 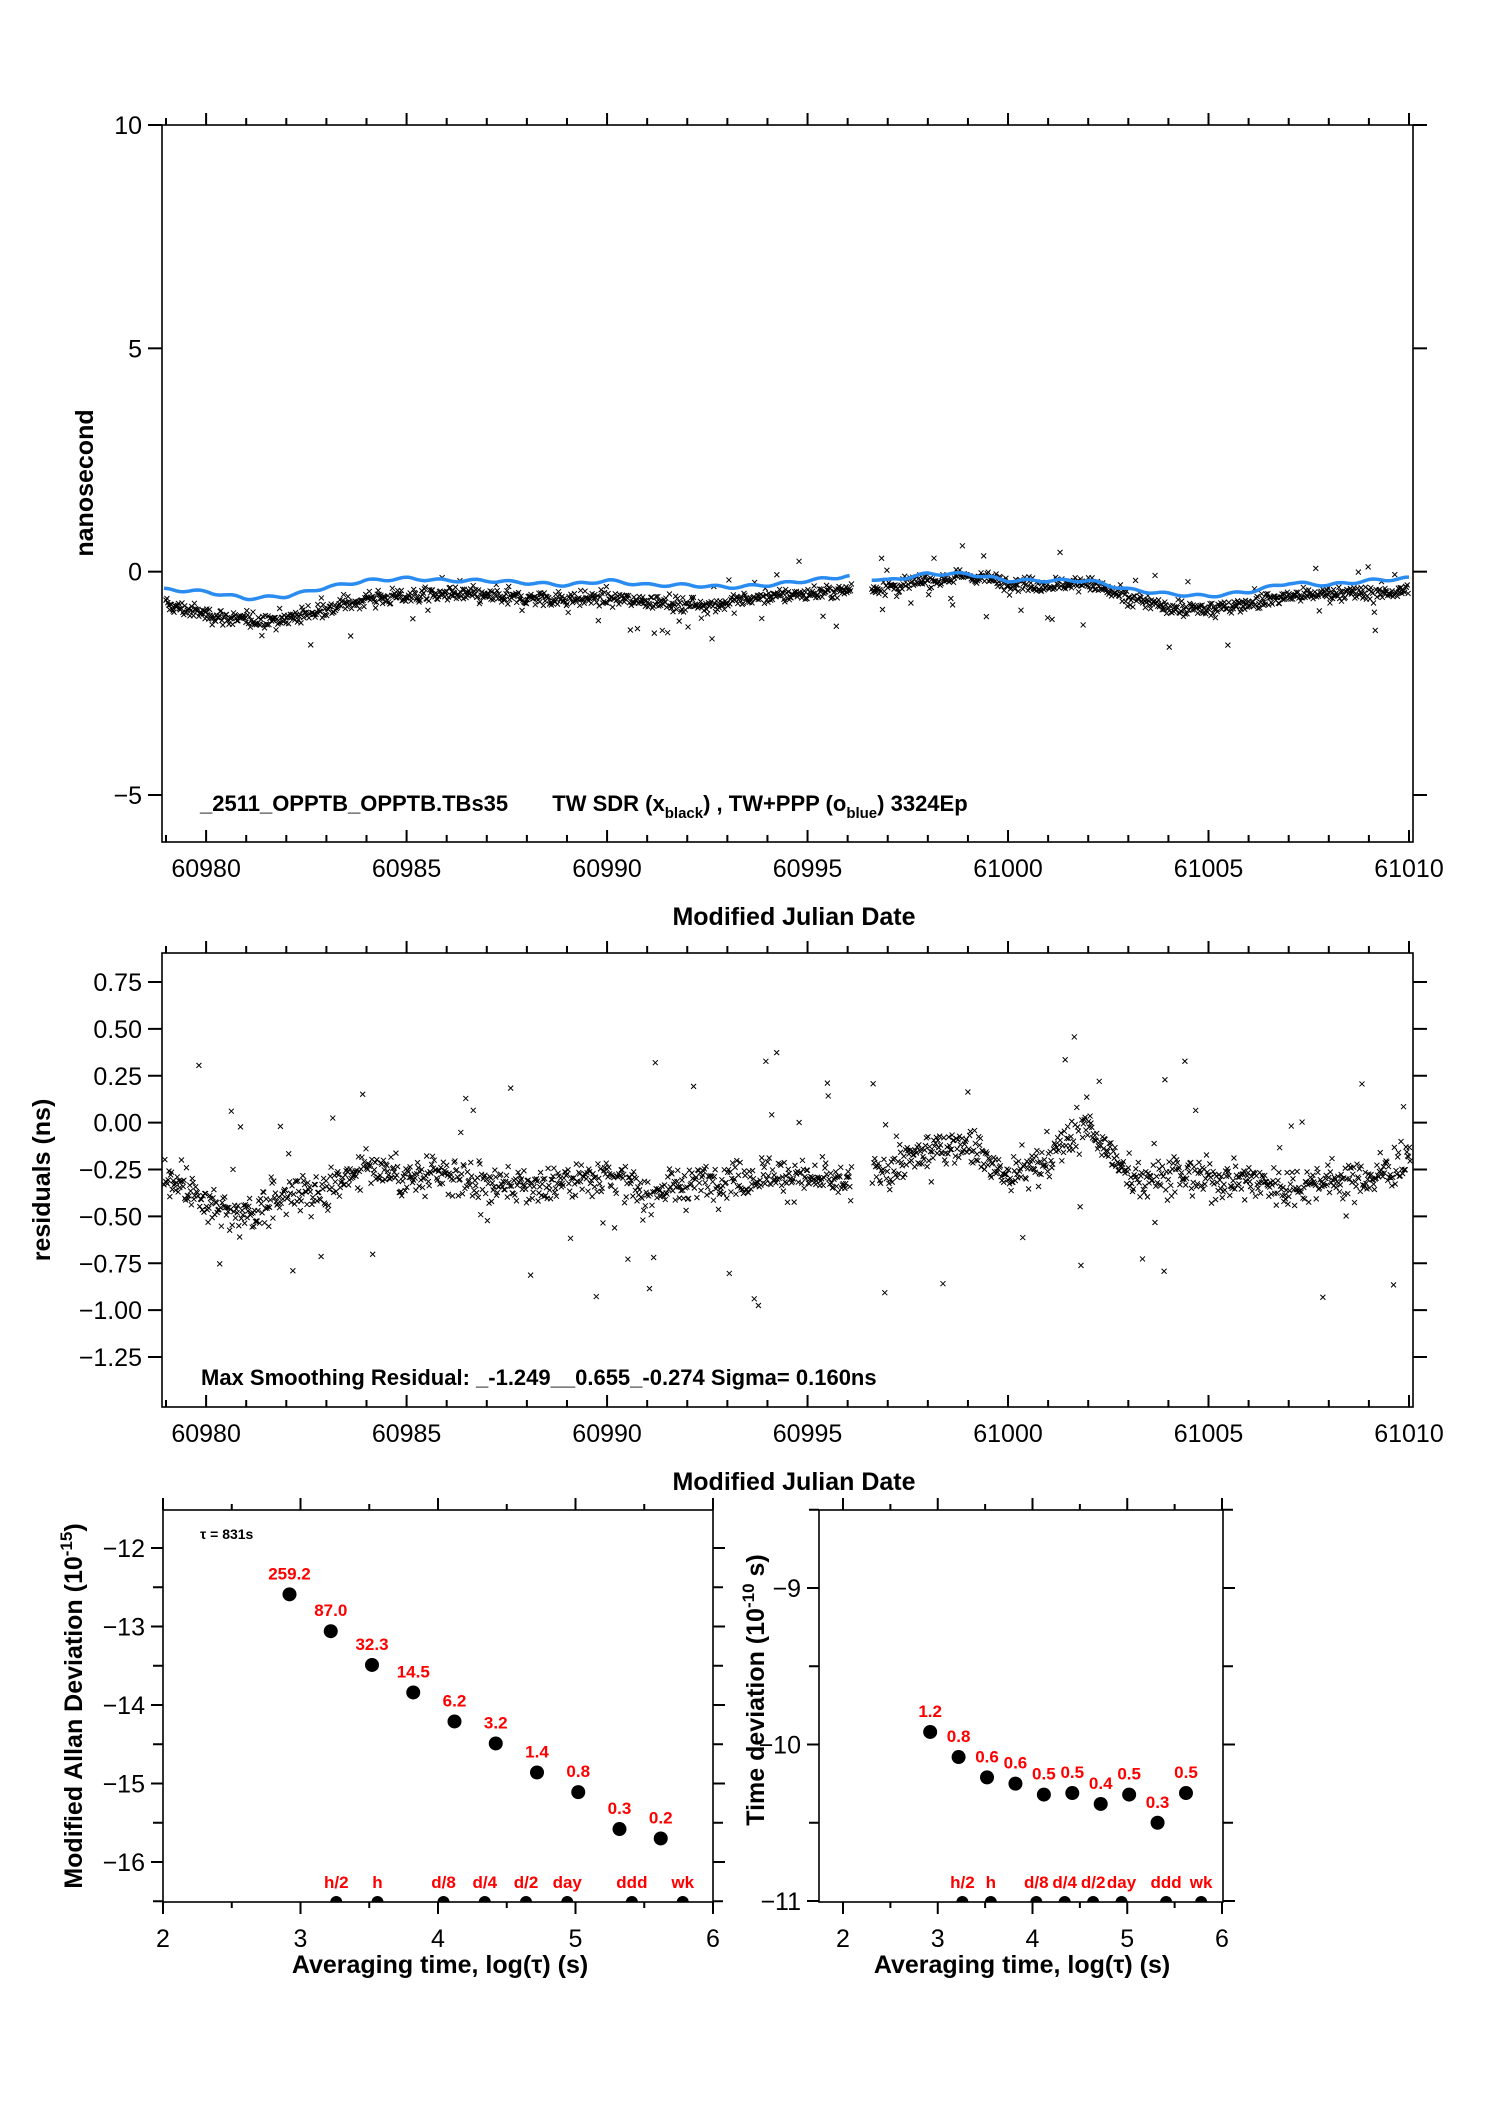 I want to click on mdev-point-label: 259.2, so click(x=289, y=1573).